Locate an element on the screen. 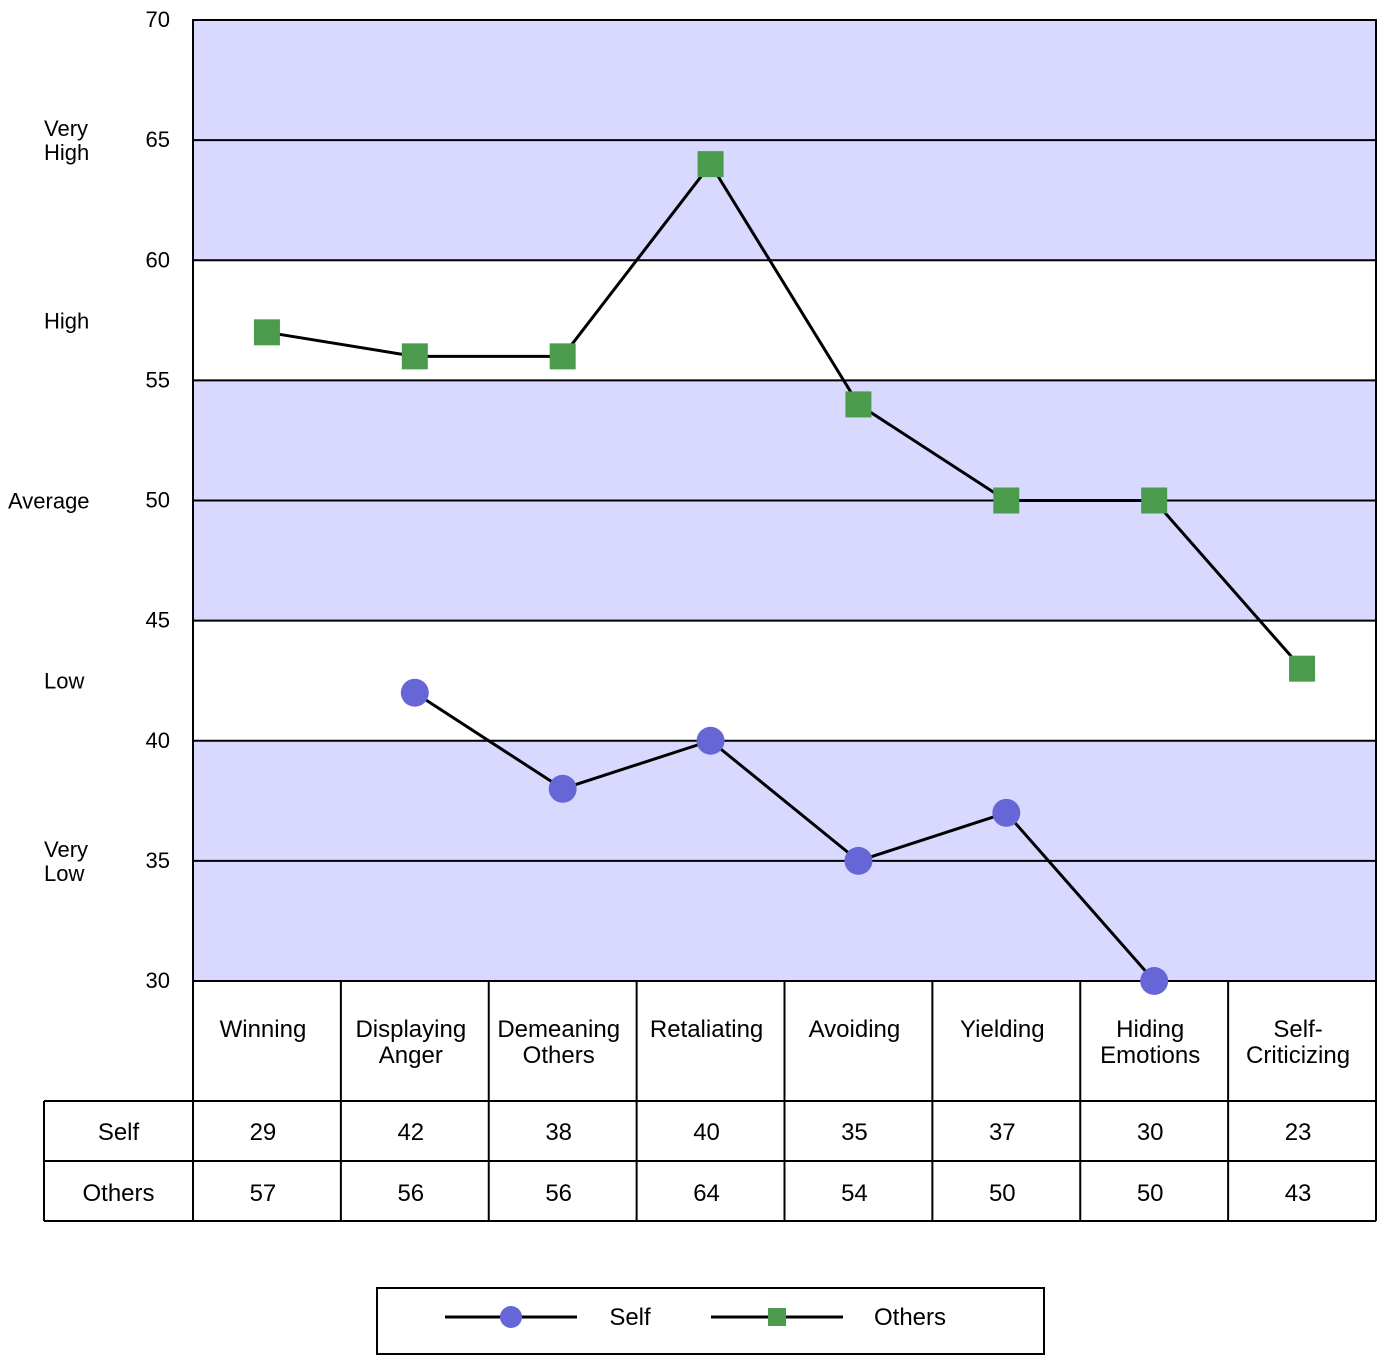 This screenshot has width=1380, height=1362. table-cell-value: 54 is located at coordinates (854, 1193).